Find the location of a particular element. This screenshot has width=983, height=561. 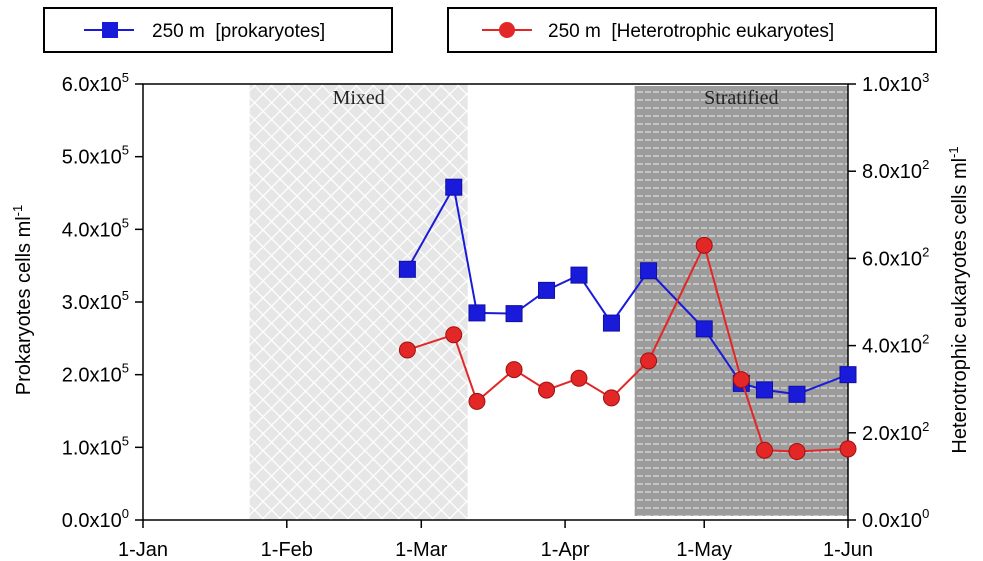

legend-label-prokaryotes: 250 m [prokaryotes] is located at coordinates (238, 31).